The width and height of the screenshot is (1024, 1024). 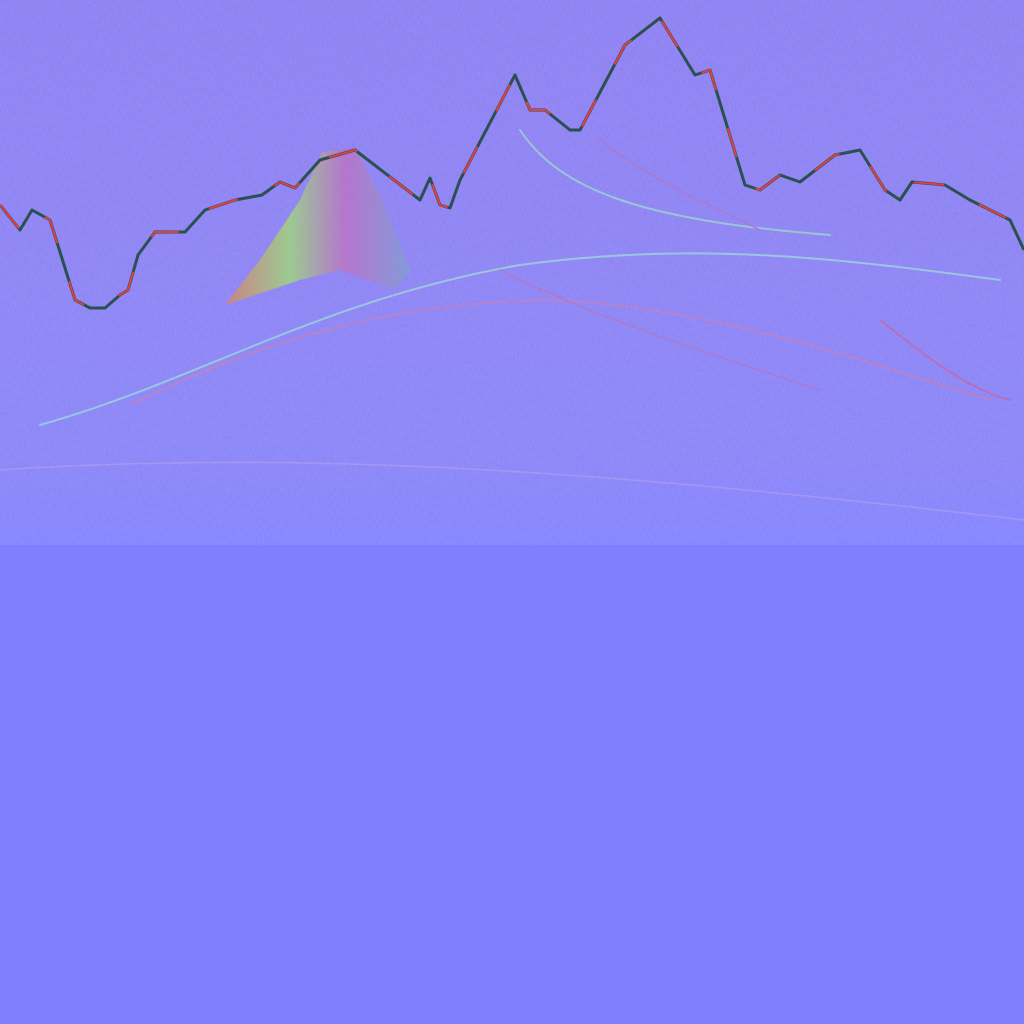 What do you see at coordinates (317, 226) in the screenshot?
I see `peak-relief` at bounding box center [317, 226].